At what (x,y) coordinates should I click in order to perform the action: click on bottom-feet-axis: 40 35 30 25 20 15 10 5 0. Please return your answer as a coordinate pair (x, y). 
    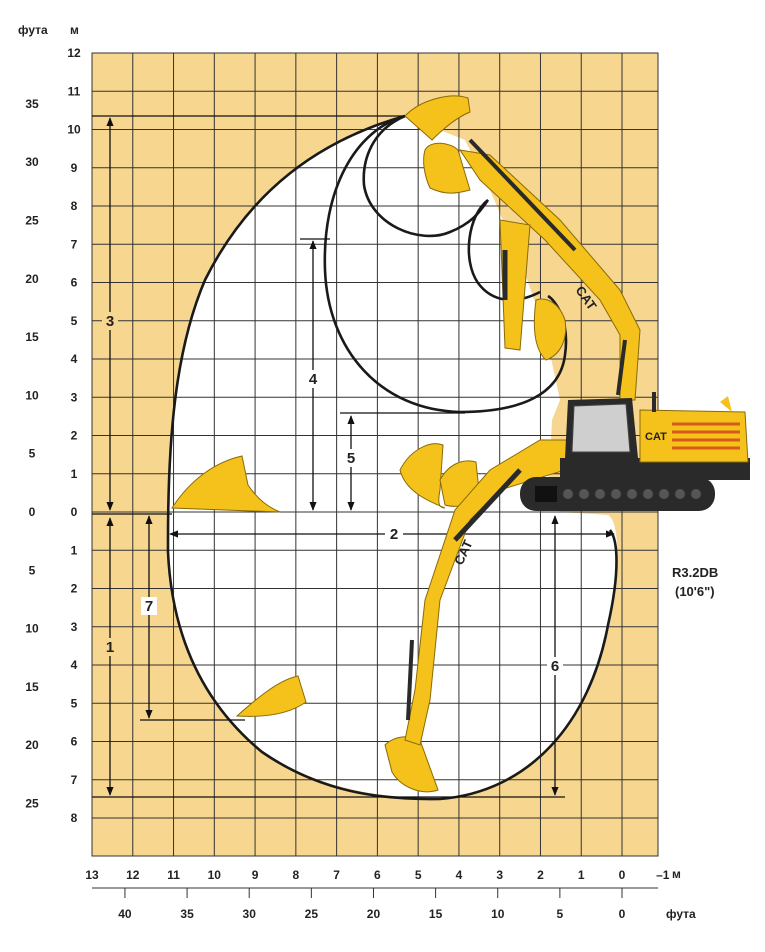
    Looking at the image, I should click on (371, 914).